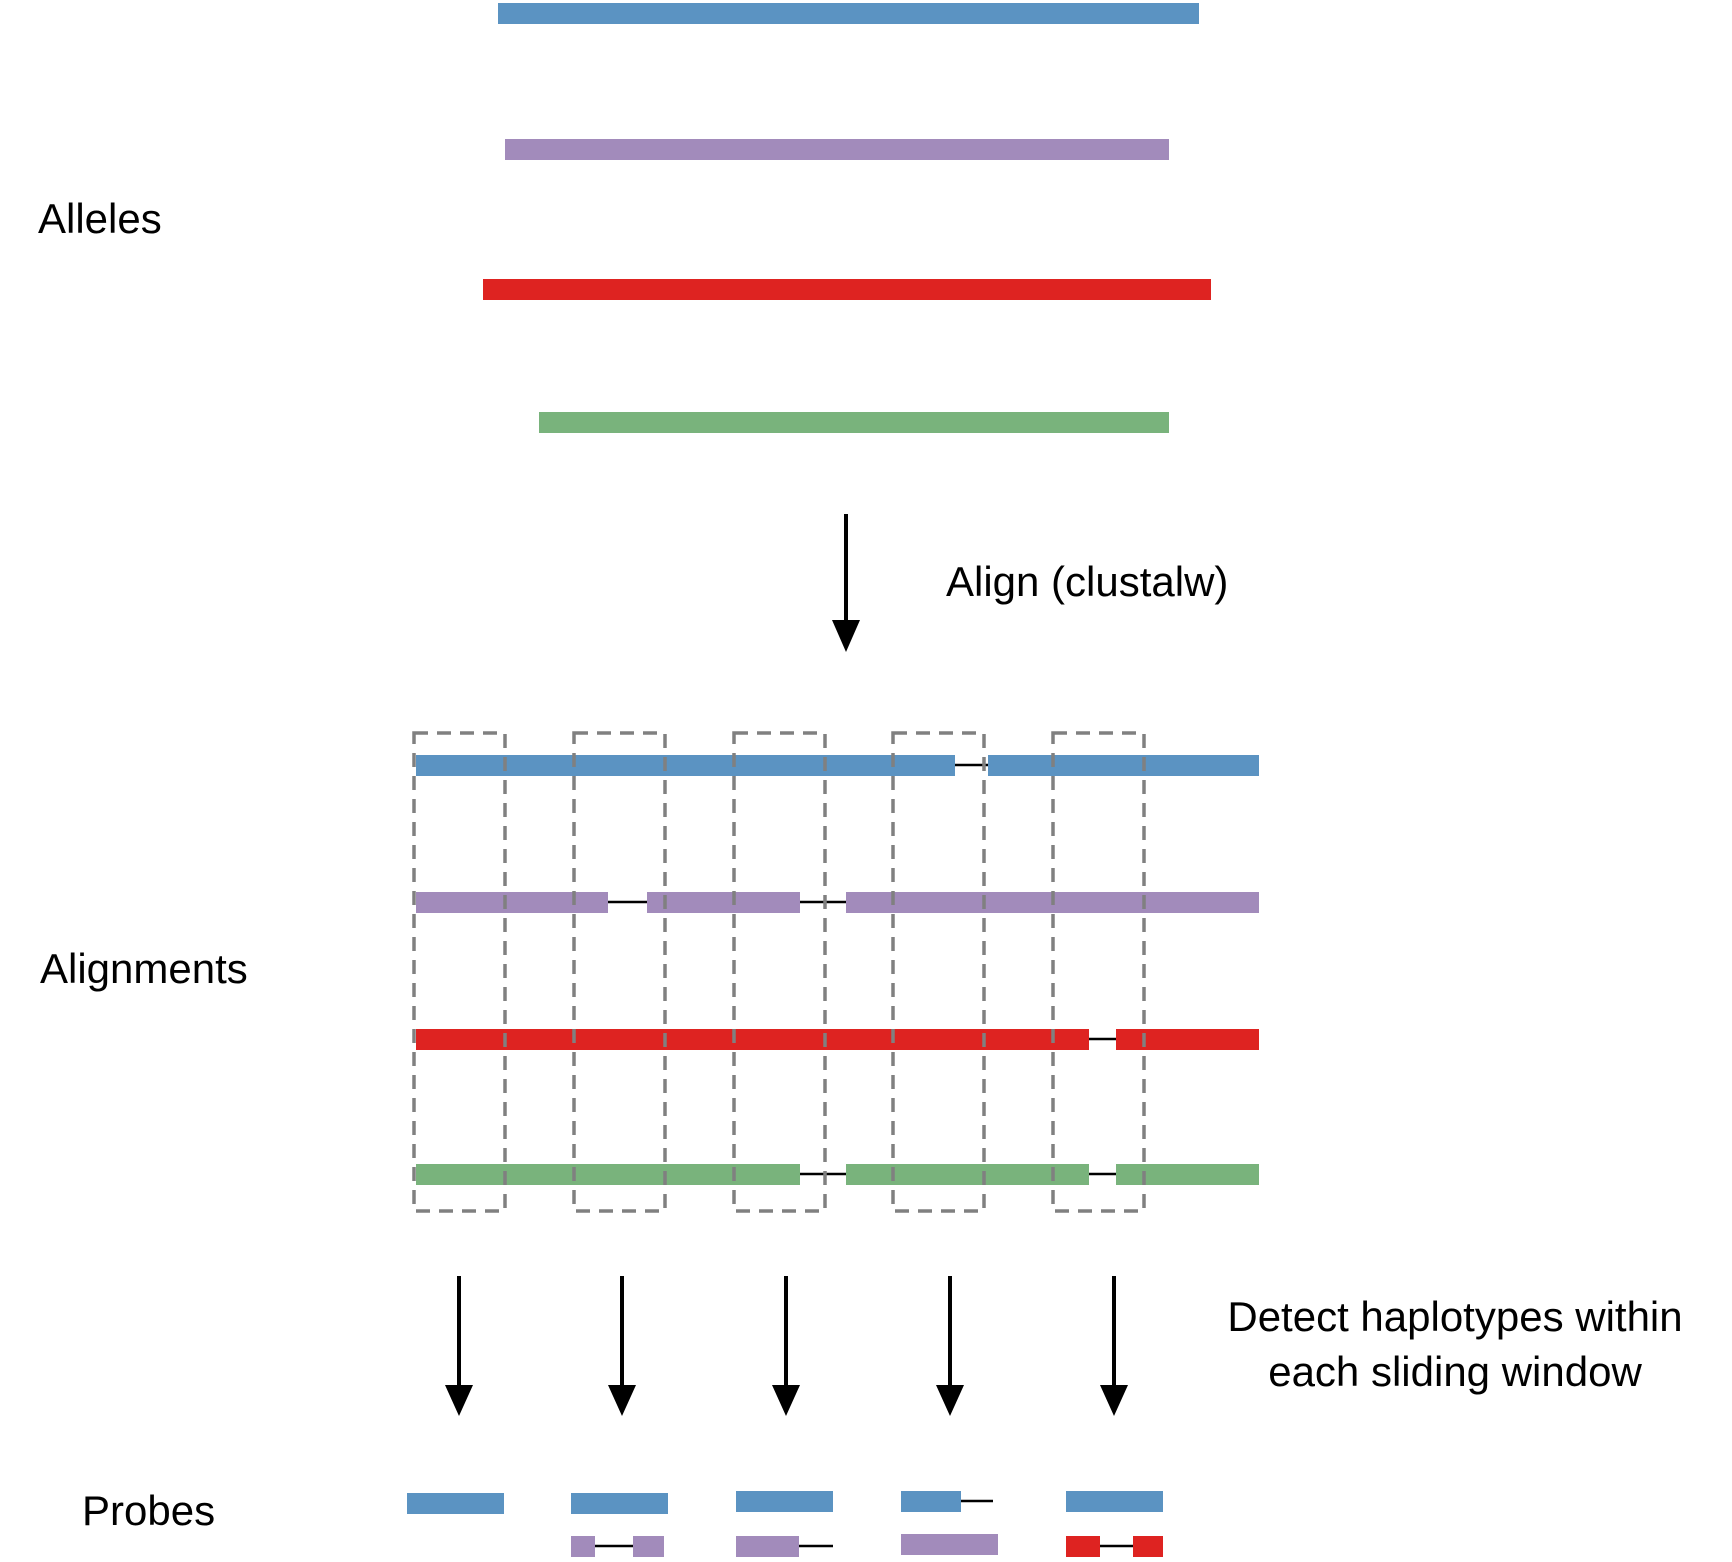 Image resolution: width=1732 pixels, height=1562 pixels. I want to click on allele-bar-purple, so click(837, 149).